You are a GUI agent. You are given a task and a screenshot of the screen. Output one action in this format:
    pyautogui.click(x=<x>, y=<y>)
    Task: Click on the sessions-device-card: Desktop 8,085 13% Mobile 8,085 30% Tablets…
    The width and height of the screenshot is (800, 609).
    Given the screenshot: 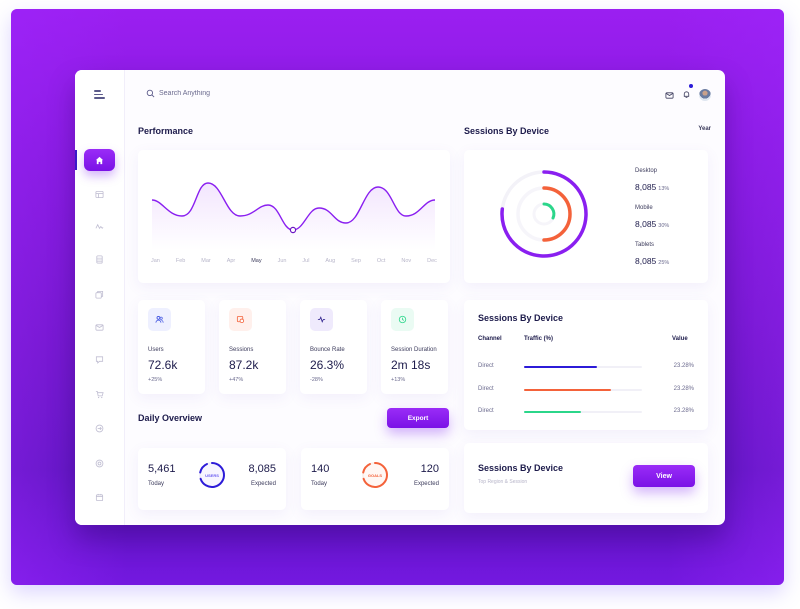 What is the action you would take?
    pyautogui.click(x=586, y=216)
    